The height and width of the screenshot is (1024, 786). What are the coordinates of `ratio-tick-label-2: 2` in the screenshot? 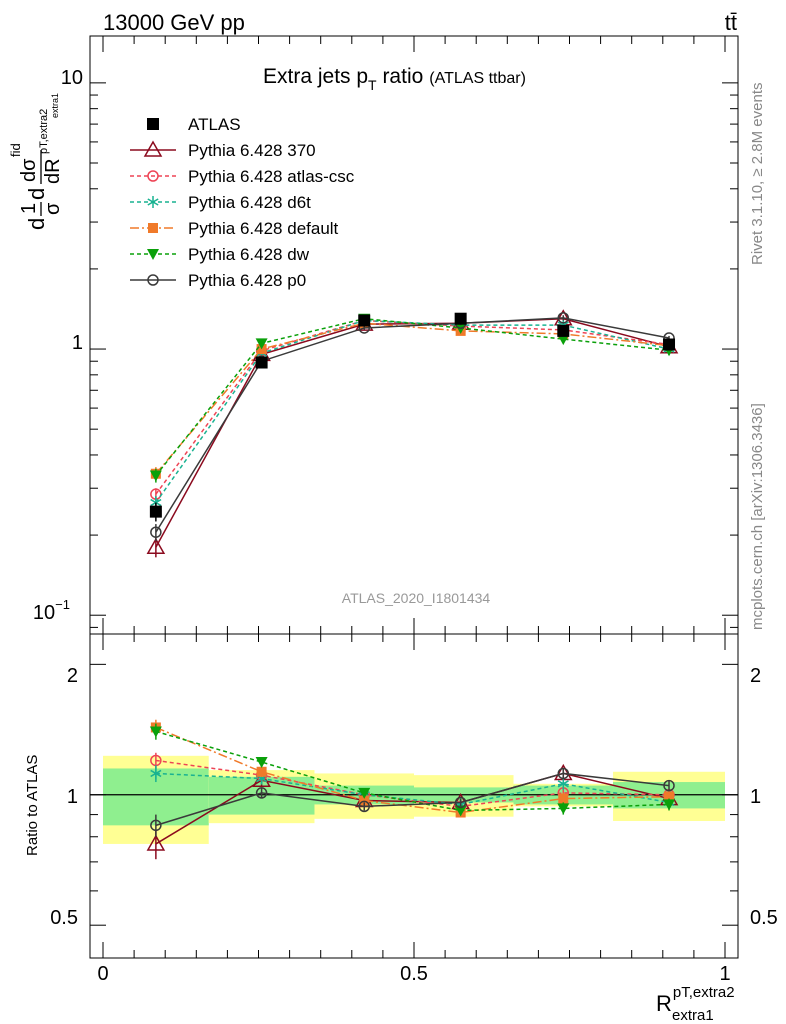 It's located at (72, 676).